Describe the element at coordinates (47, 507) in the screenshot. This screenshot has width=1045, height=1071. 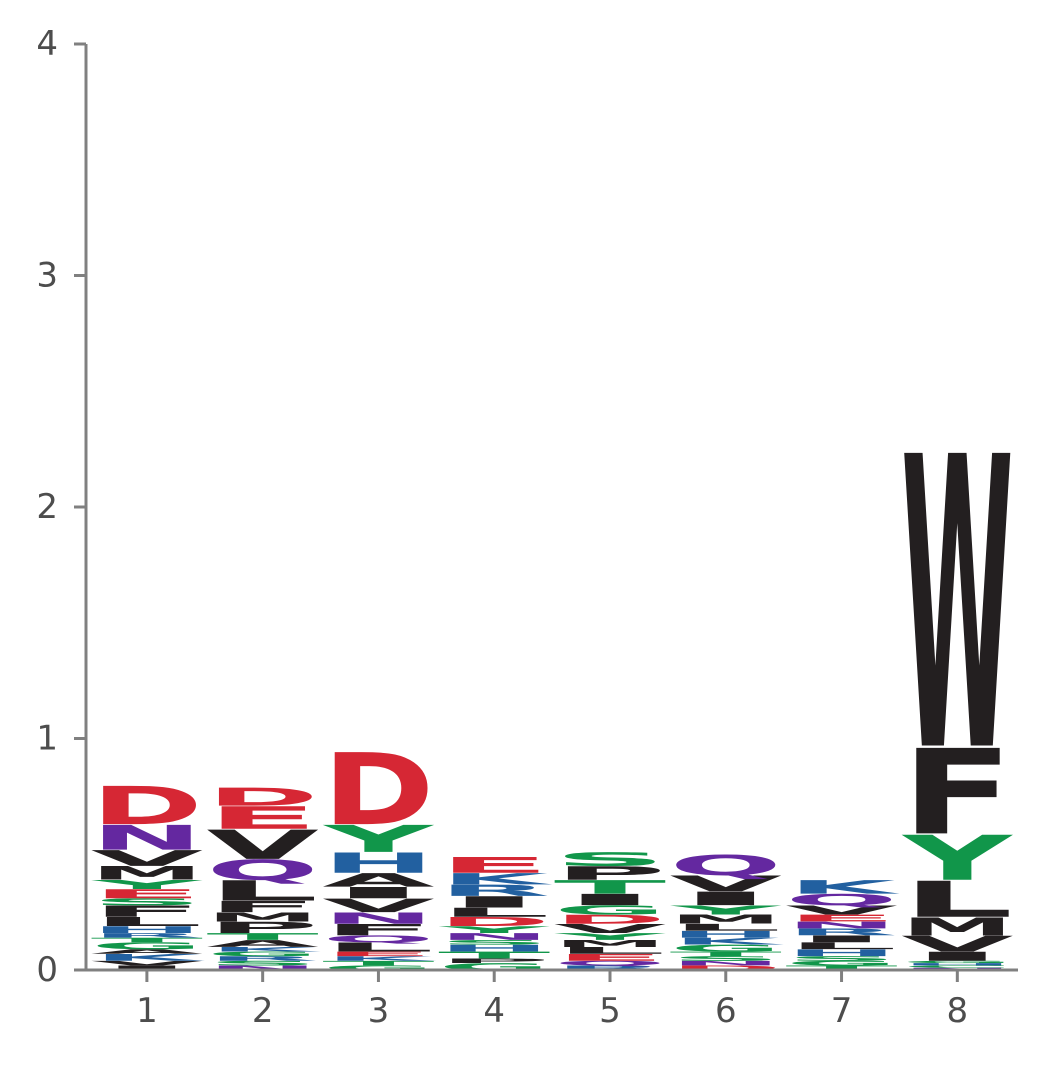
I see `y-tick-label: 2` at that location.